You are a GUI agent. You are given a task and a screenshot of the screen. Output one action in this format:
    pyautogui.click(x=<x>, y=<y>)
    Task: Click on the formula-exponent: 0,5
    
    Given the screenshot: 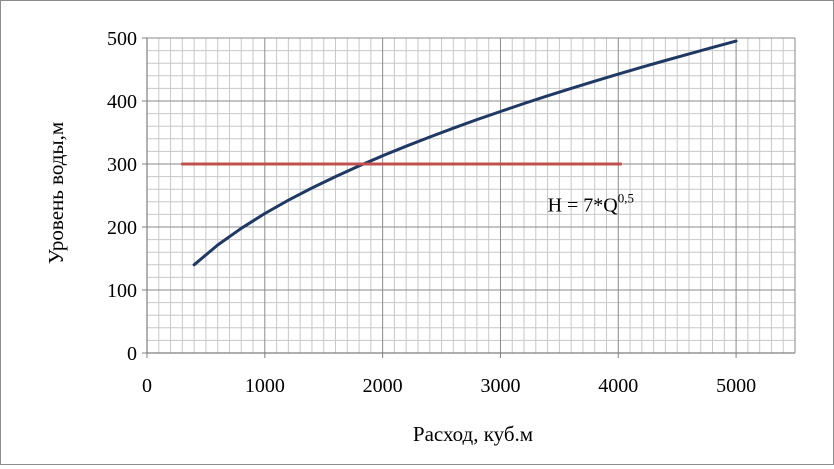 What is the action you would take?
    pyautogui.click(x=626, y=197)
    